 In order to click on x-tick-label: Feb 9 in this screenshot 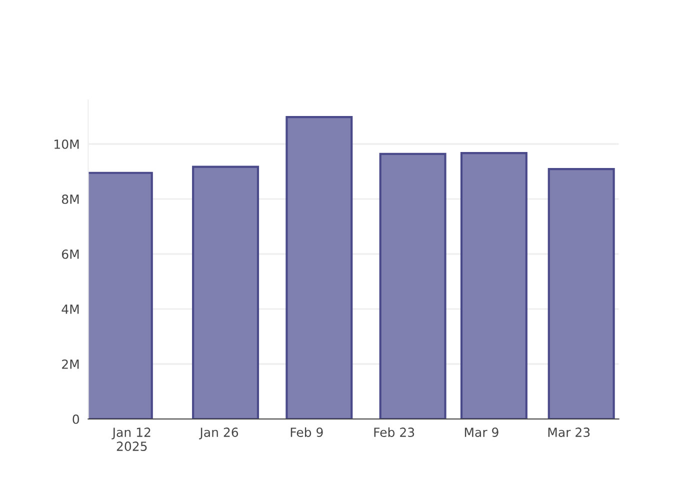, I will do `click(306, 432)`.